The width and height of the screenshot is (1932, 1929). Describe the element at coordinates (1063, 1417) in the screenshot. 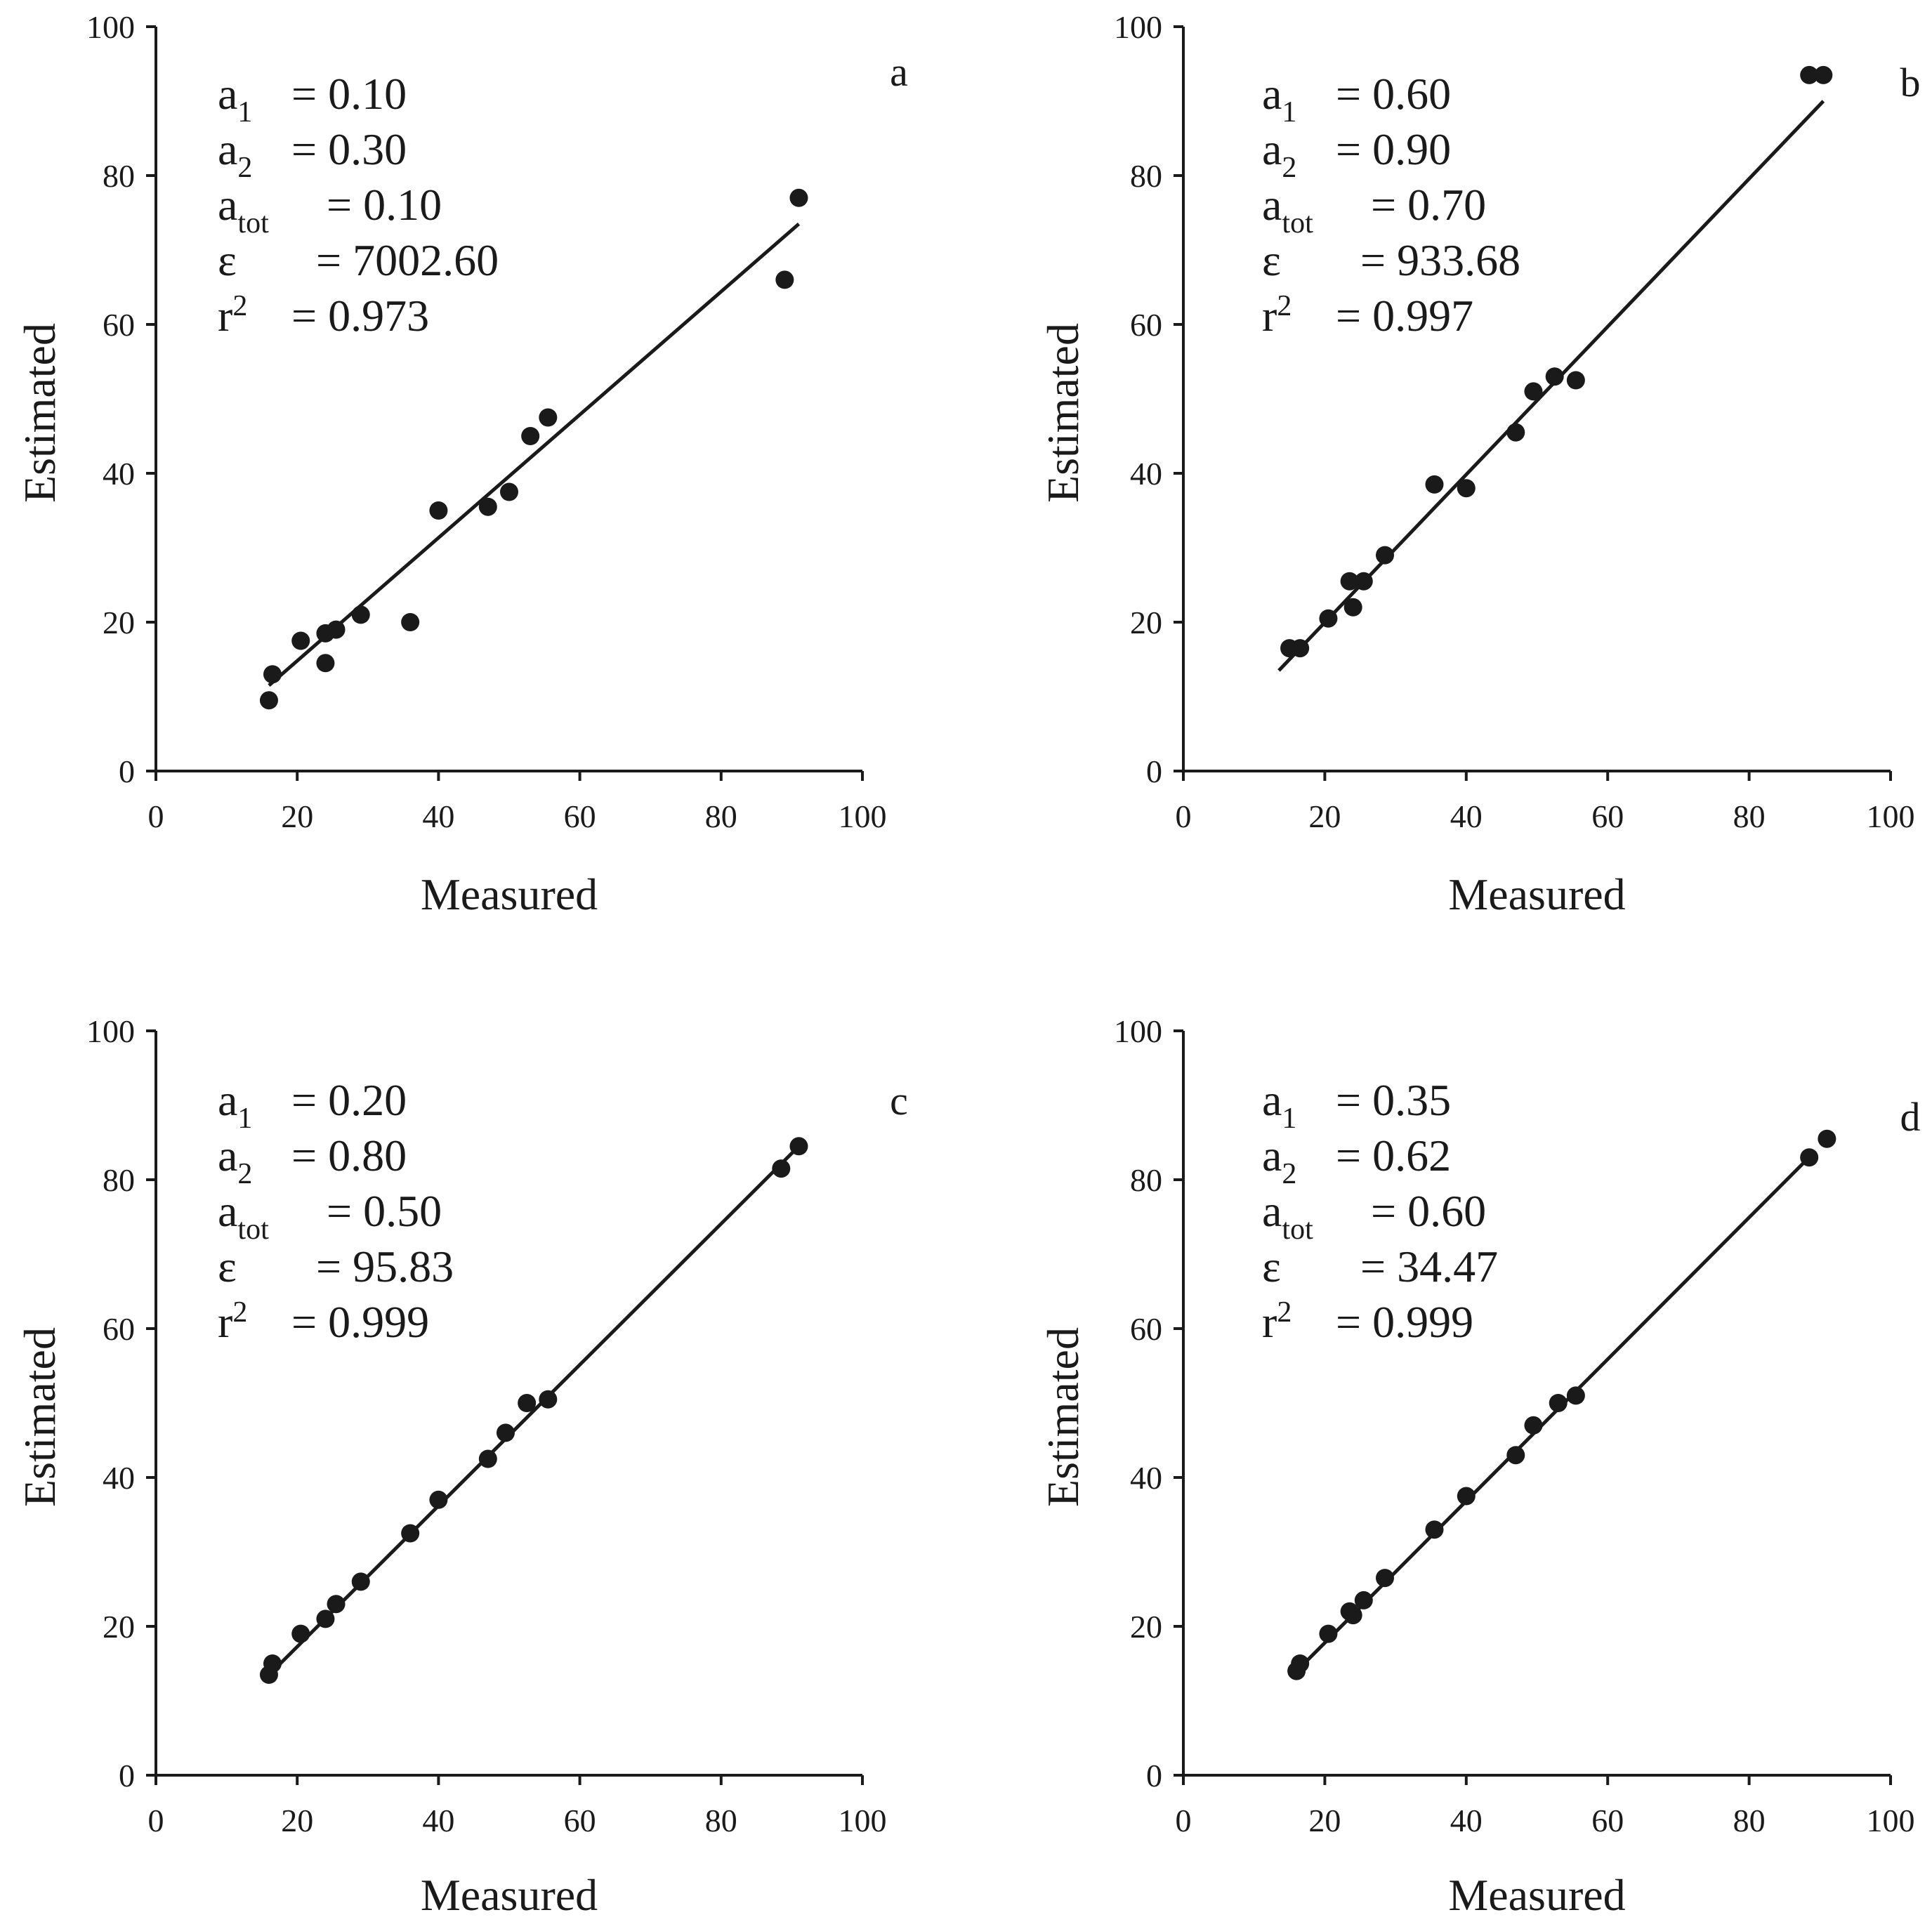

I see `y-axis-title: Estimated` at that location.